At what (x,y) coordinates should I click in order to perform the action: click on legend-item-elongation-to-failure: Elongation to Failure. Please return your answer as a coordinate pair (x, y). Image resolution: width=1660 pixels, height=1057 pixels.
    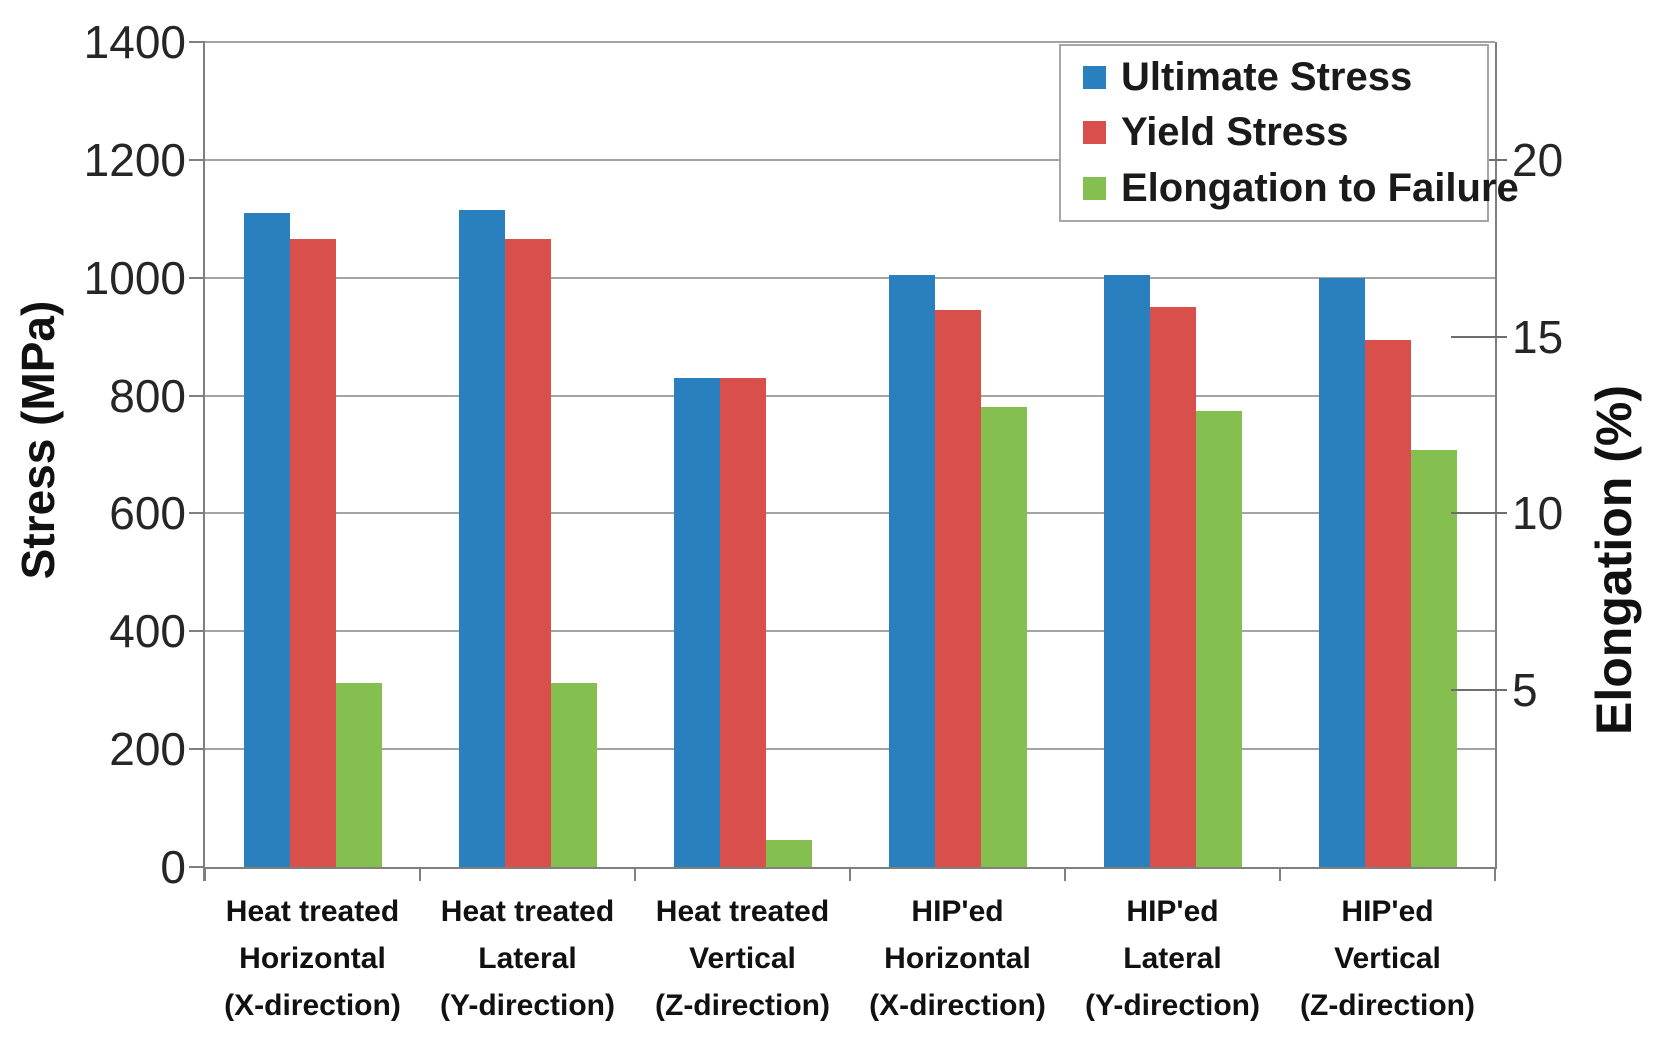
    Looking at the image, I should click on (1301, 188).